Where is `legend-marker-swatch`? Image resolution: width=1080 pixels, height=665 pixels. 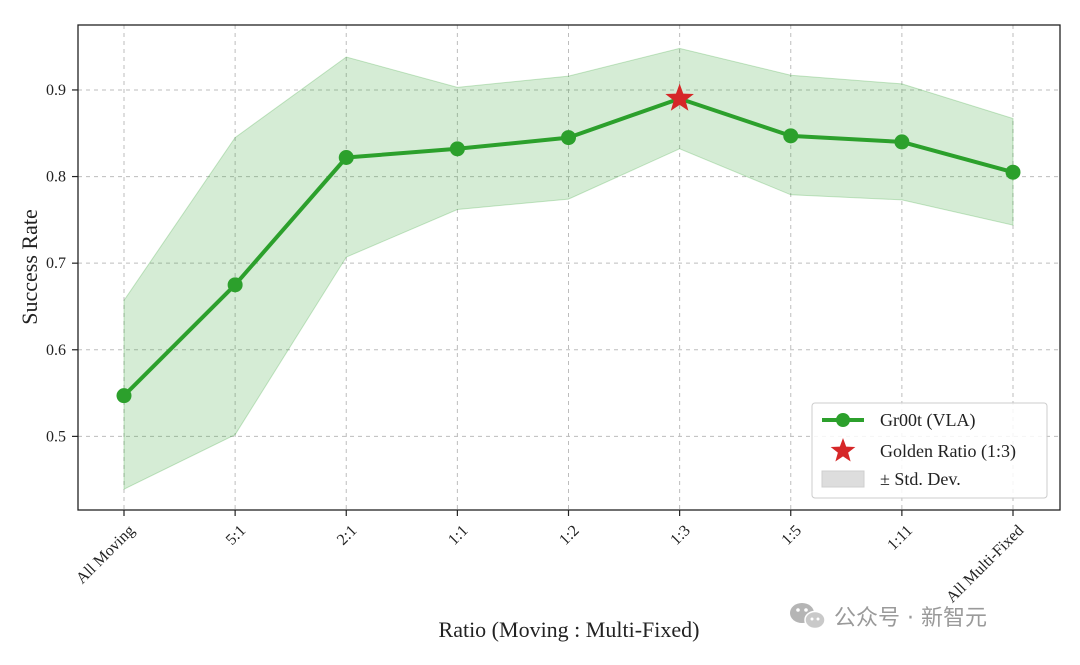 legend-marker-swatch is located at coordinates (843, 420).